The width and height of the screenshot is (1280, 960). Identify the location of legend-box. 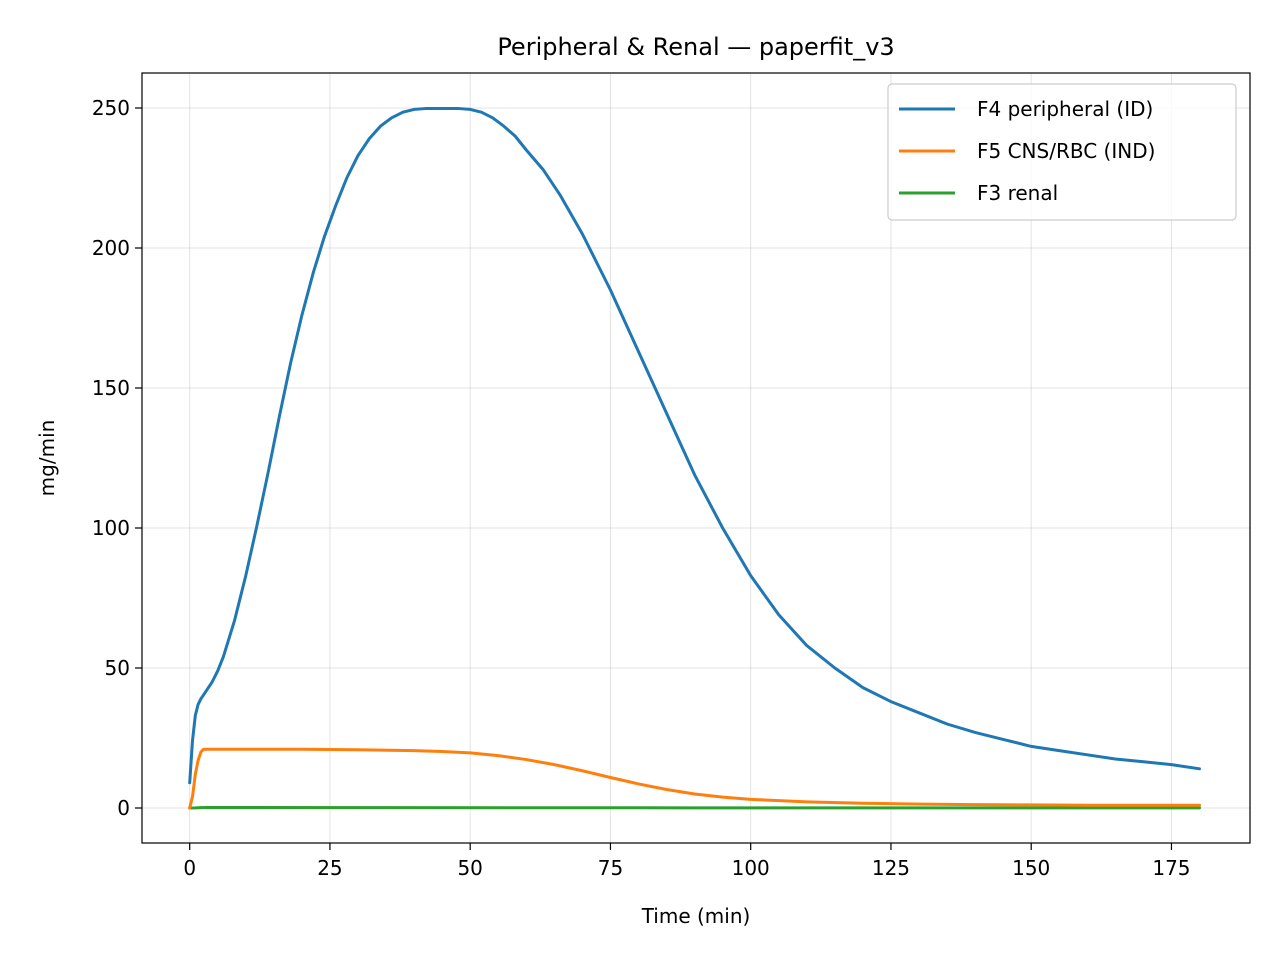
(1062, 152).